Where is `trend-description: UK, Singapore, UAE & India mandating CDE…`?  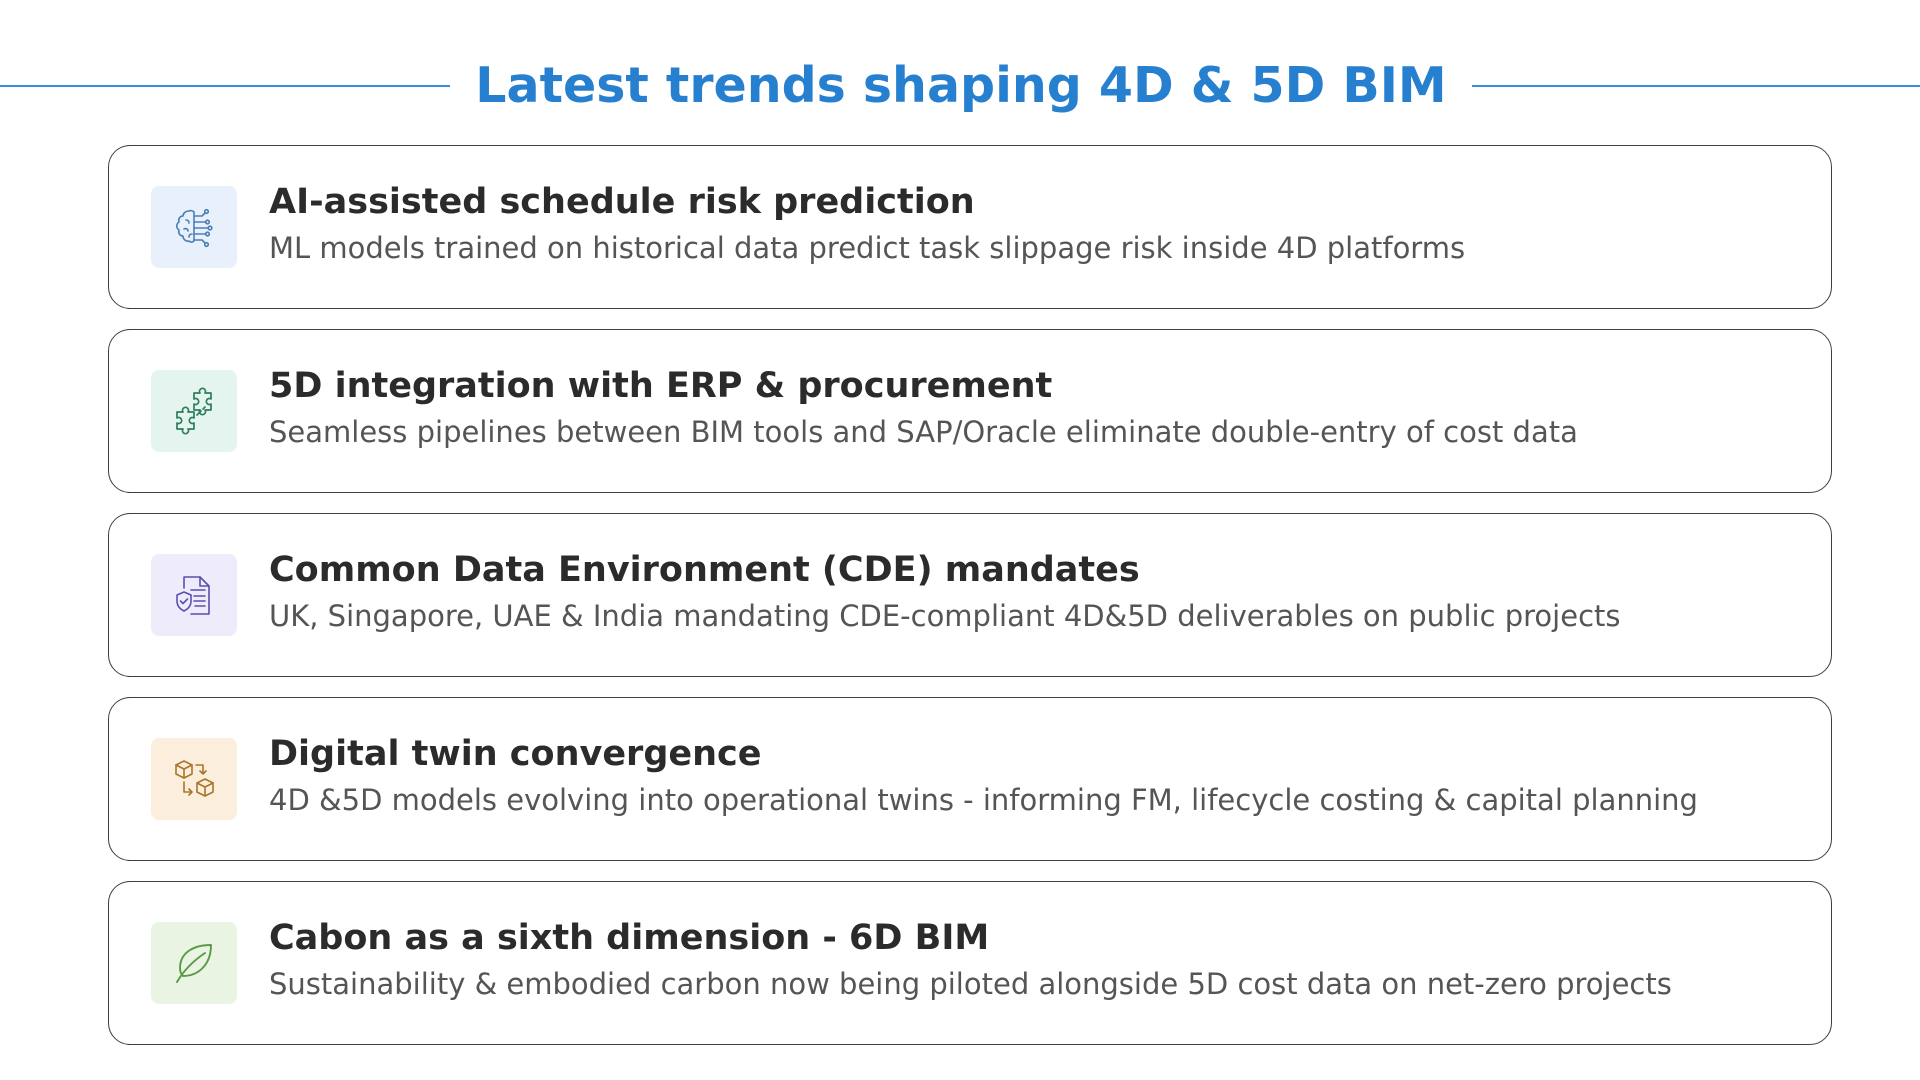 trend-description: UK, Singapore, UAE & India mandating CDE… is located at coordinates (945, 616).